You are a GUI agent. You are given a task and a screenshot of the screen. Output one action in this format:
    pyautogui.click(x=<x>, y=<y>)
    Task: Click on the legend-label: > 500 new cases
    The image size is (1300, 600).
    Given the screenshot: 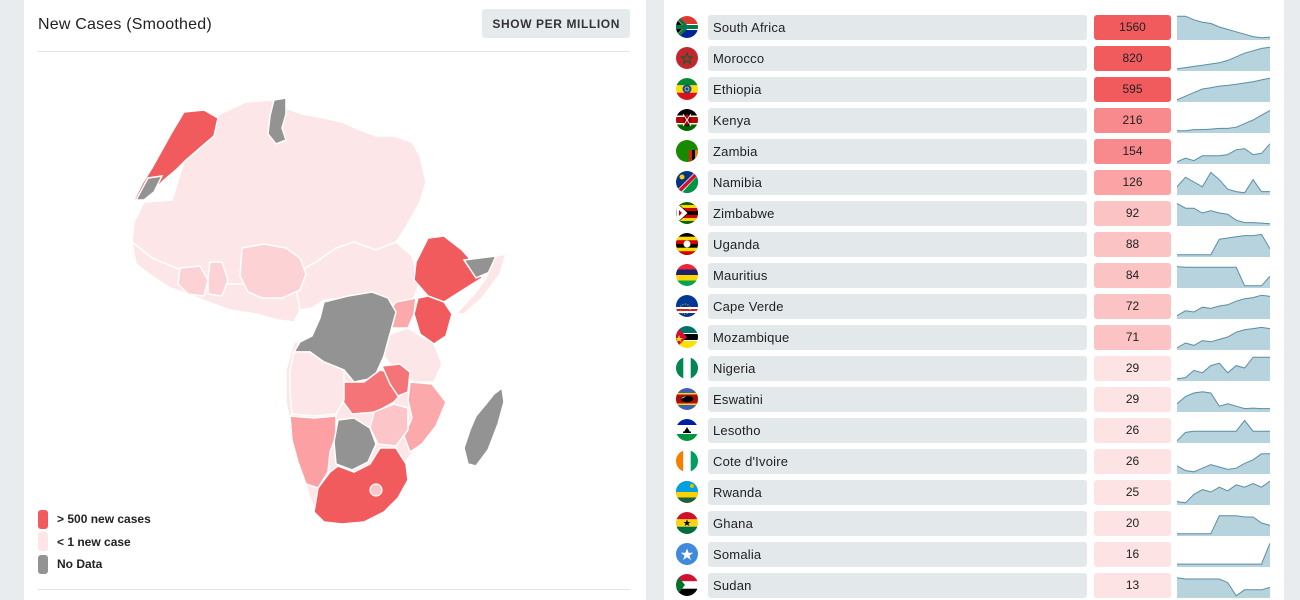 What is the action you would take?
    pyautogui.click(x=104, y=519)
    